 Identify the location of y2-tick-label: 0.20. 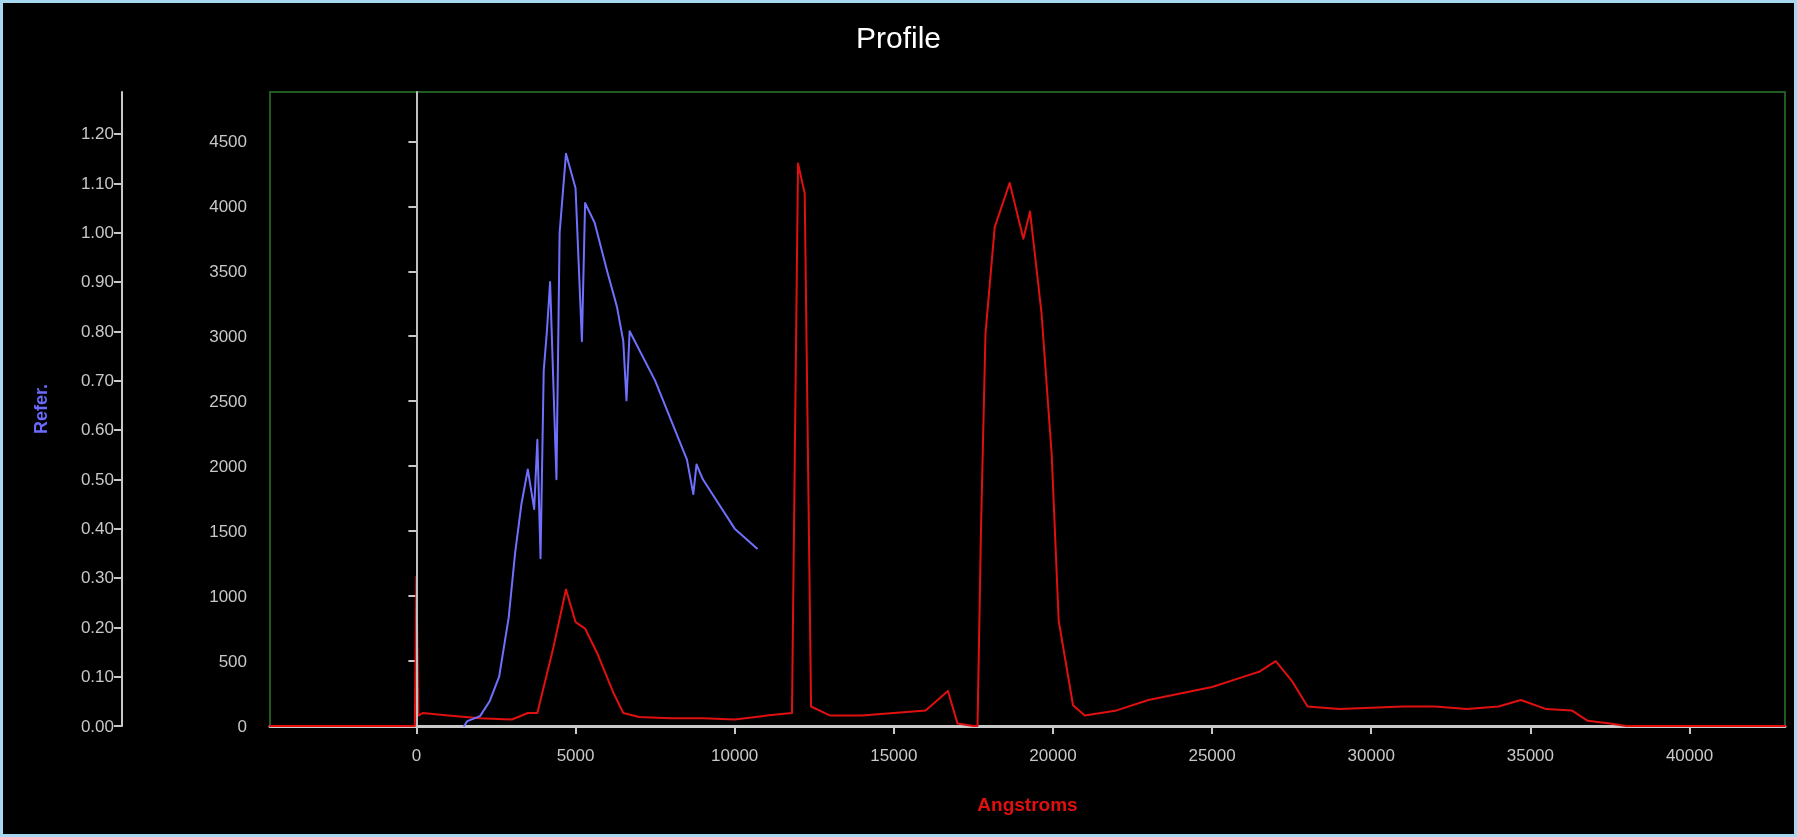
(97, 627).